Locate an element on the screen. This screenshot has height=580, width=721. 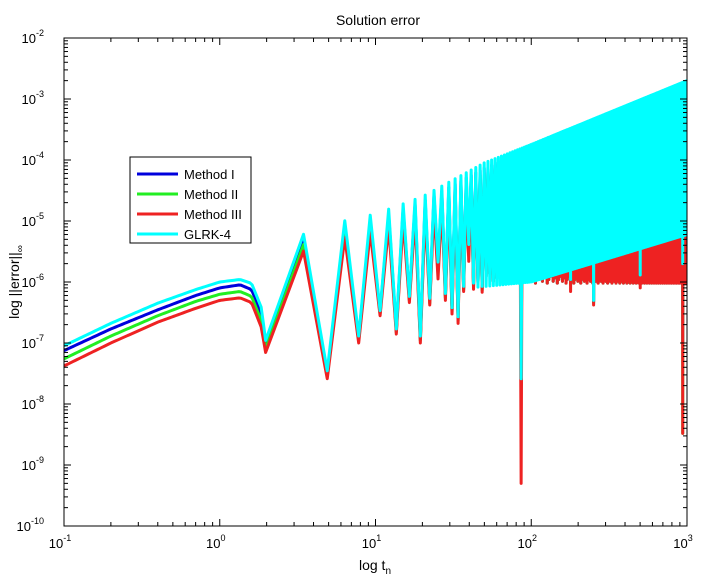
x-tick-label: 10⁻¹ is located at coordinates (60, 542).